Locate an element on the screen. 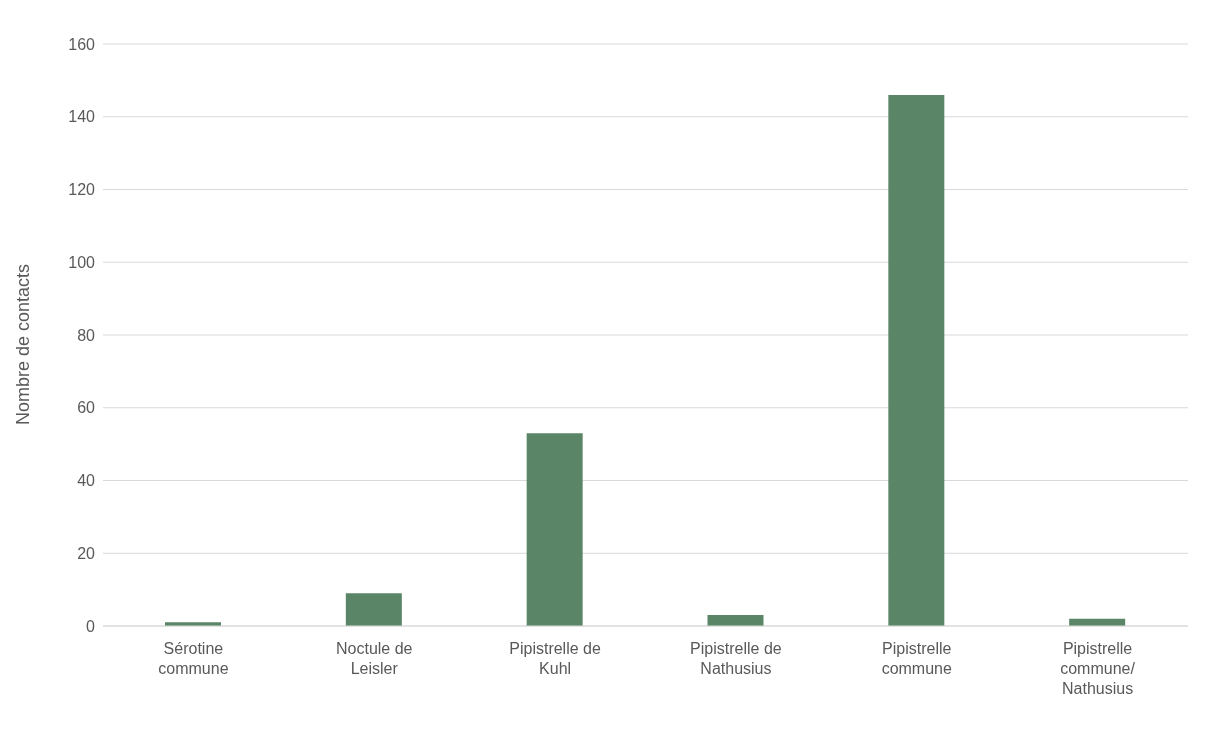 This screenshot has width=1206, height=740. x-tick-label: Sérotine commune is located at coordinates (193, 658).